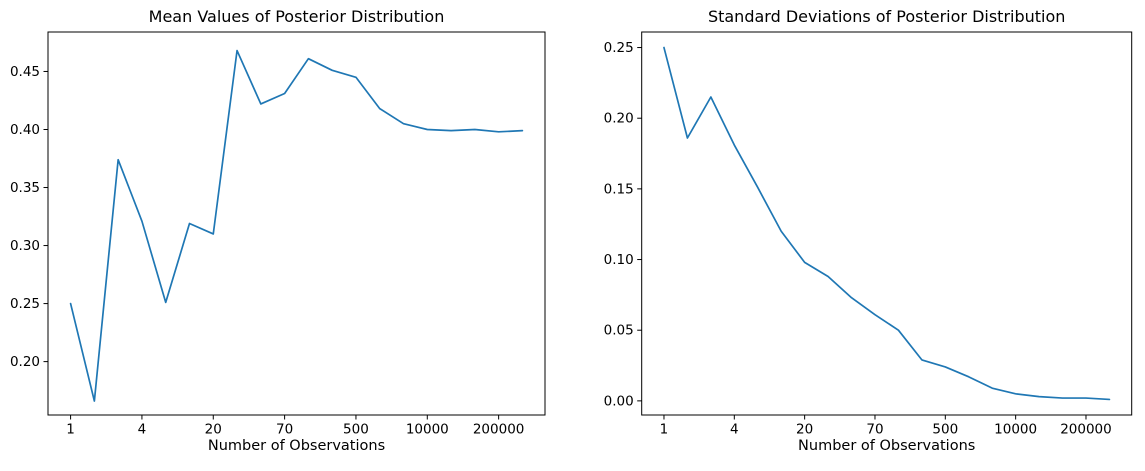  What do you see at coordinates (619, 260) in the screenshot?
I see `y-tick-label: 0.10` at bounding box center [619, 260].